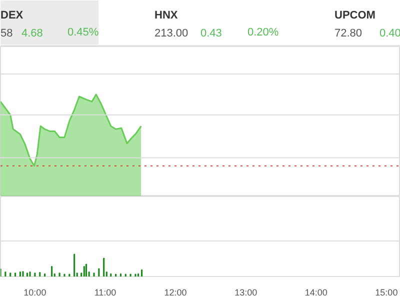  I want to click on x-tick-label: 10:00, so click(35, 293).